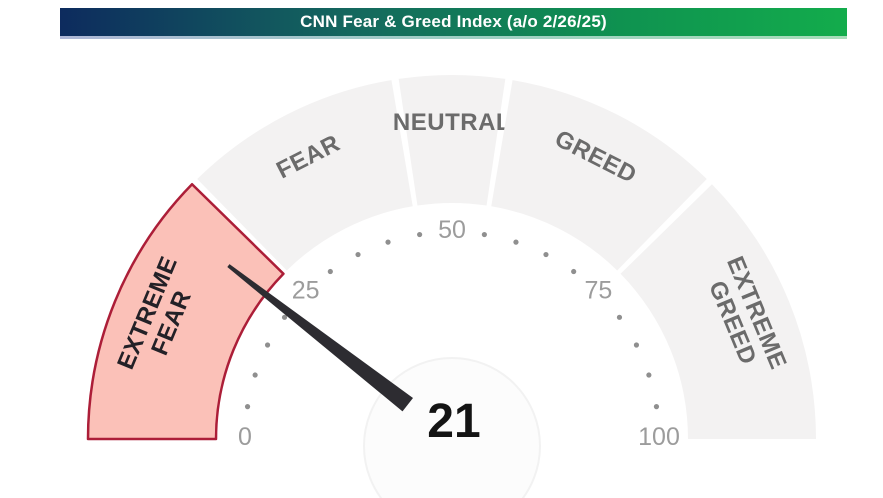  I want to click on gauge-value: 21, so click(453, 421).